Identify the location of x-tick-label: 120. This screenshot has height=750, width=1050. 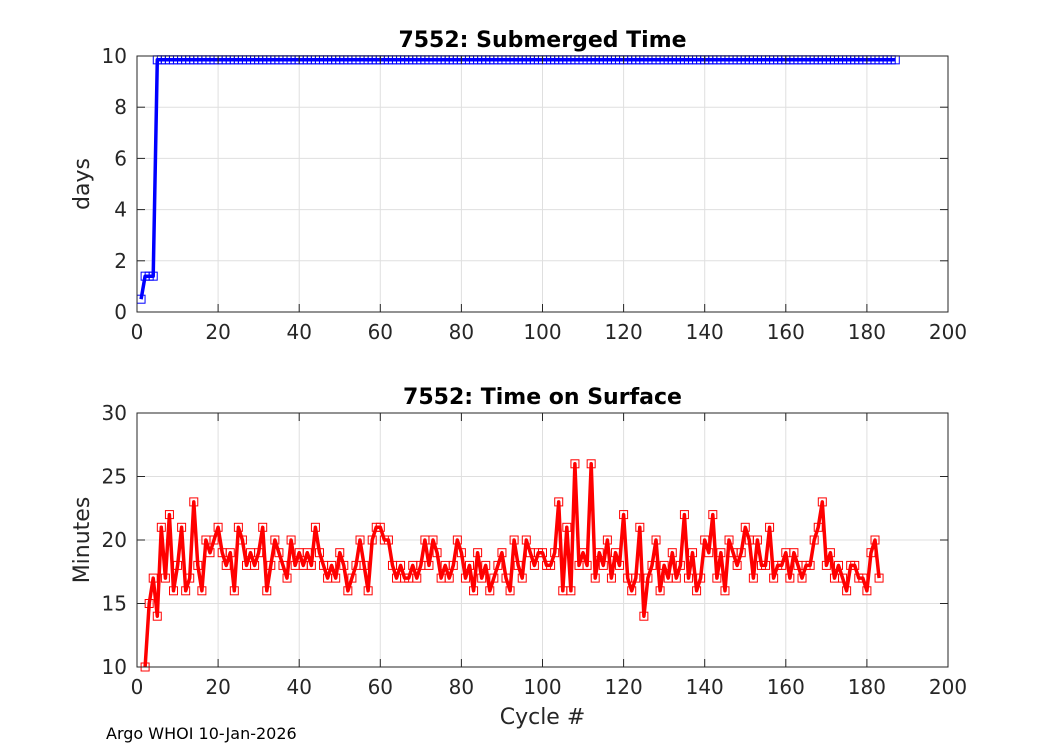
(624, 687).